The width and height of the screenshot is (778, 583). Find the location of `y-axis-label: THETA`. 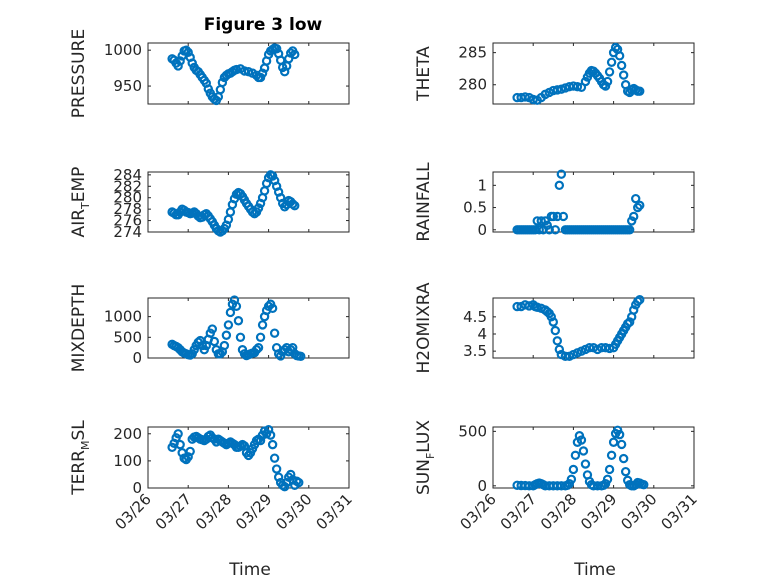

y-axis-label: THETA is located at coordinates (424, 74).